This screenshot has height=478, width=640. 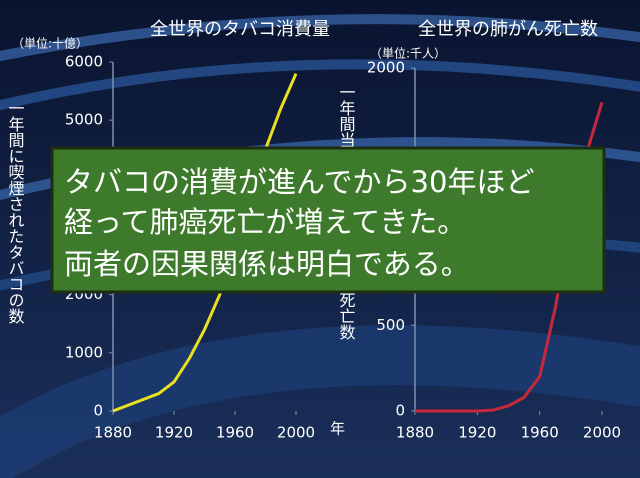 What do you see at coordinates (84, 352) in the screenshot?
I see `y-tick-label: 1000` at bounding box center [84, 352].